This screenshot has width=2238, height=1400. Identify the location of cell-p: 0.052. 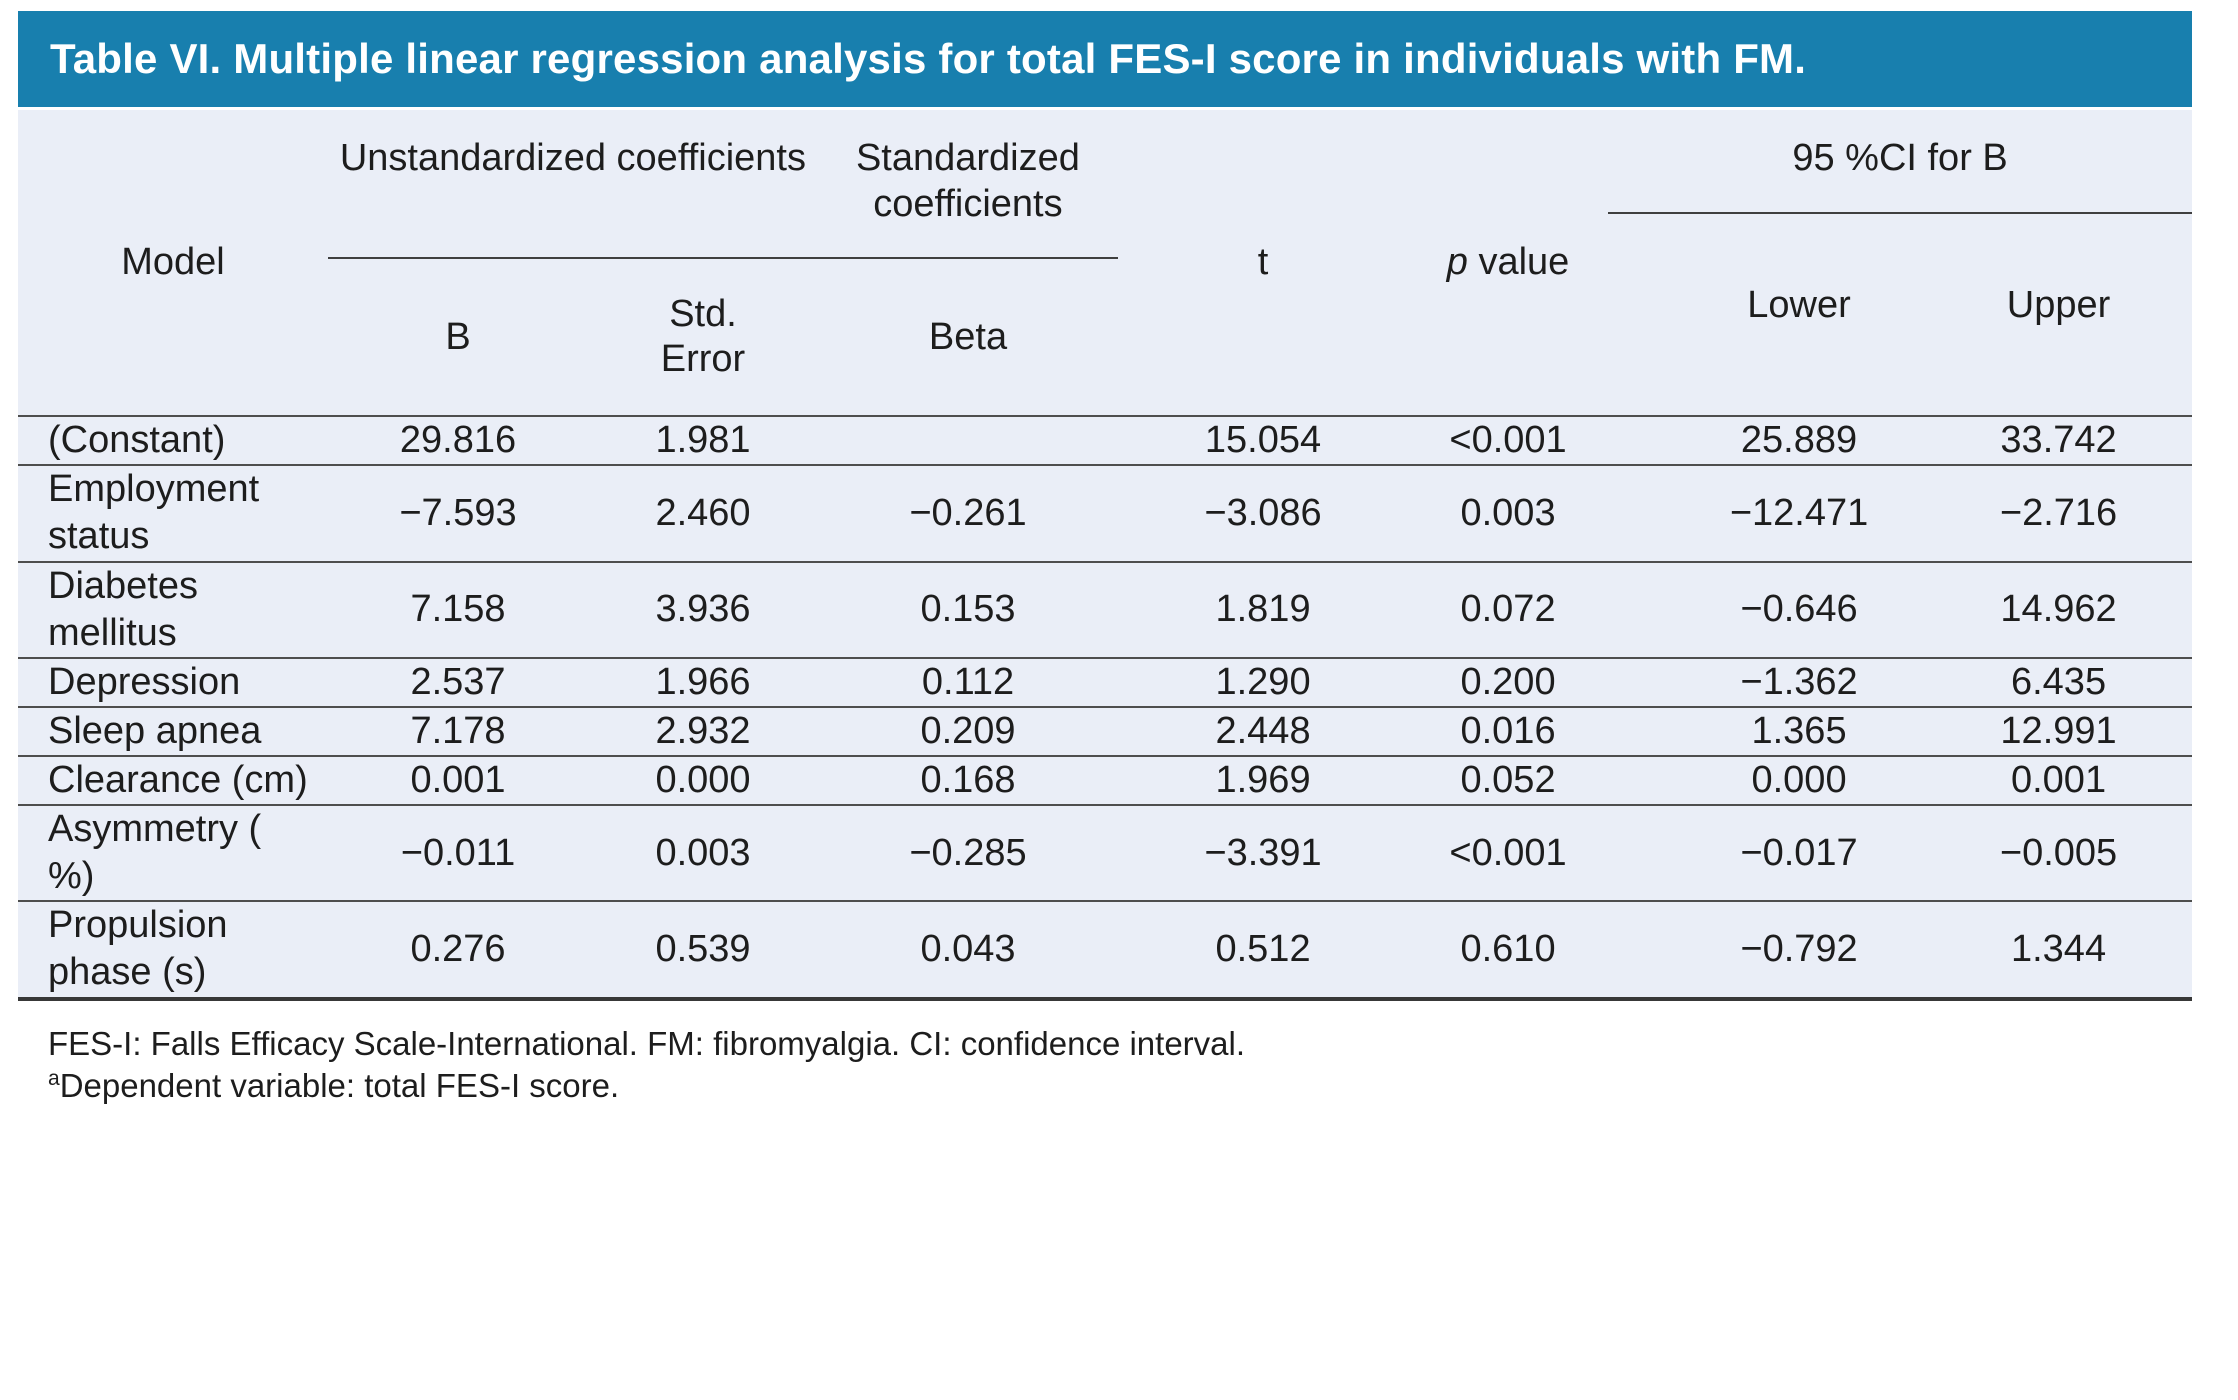
(1508, 779).